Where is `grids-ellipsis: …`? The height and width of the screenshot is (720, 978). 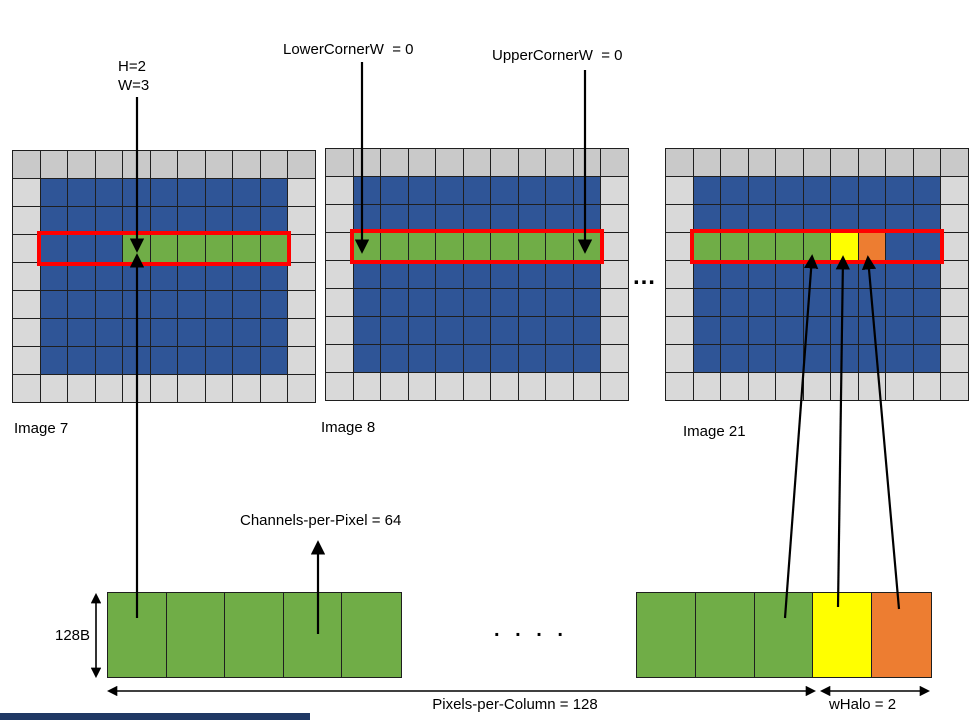
grids-ellipsis: … is located at coordinates (644, 276).